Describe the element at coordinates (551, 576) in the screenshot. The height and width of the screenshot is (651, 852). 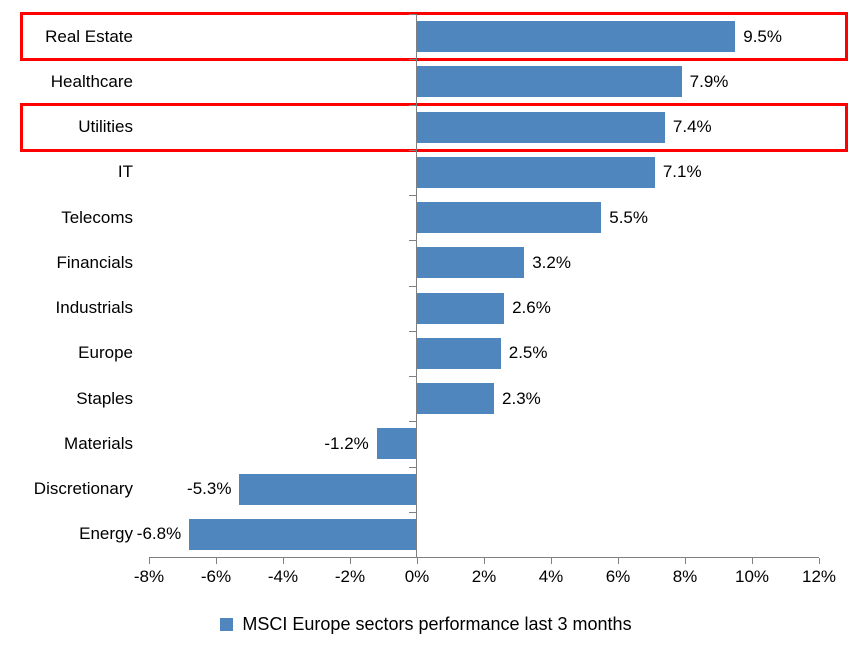
I see `value-axis-tick-label: 4%` at that location.